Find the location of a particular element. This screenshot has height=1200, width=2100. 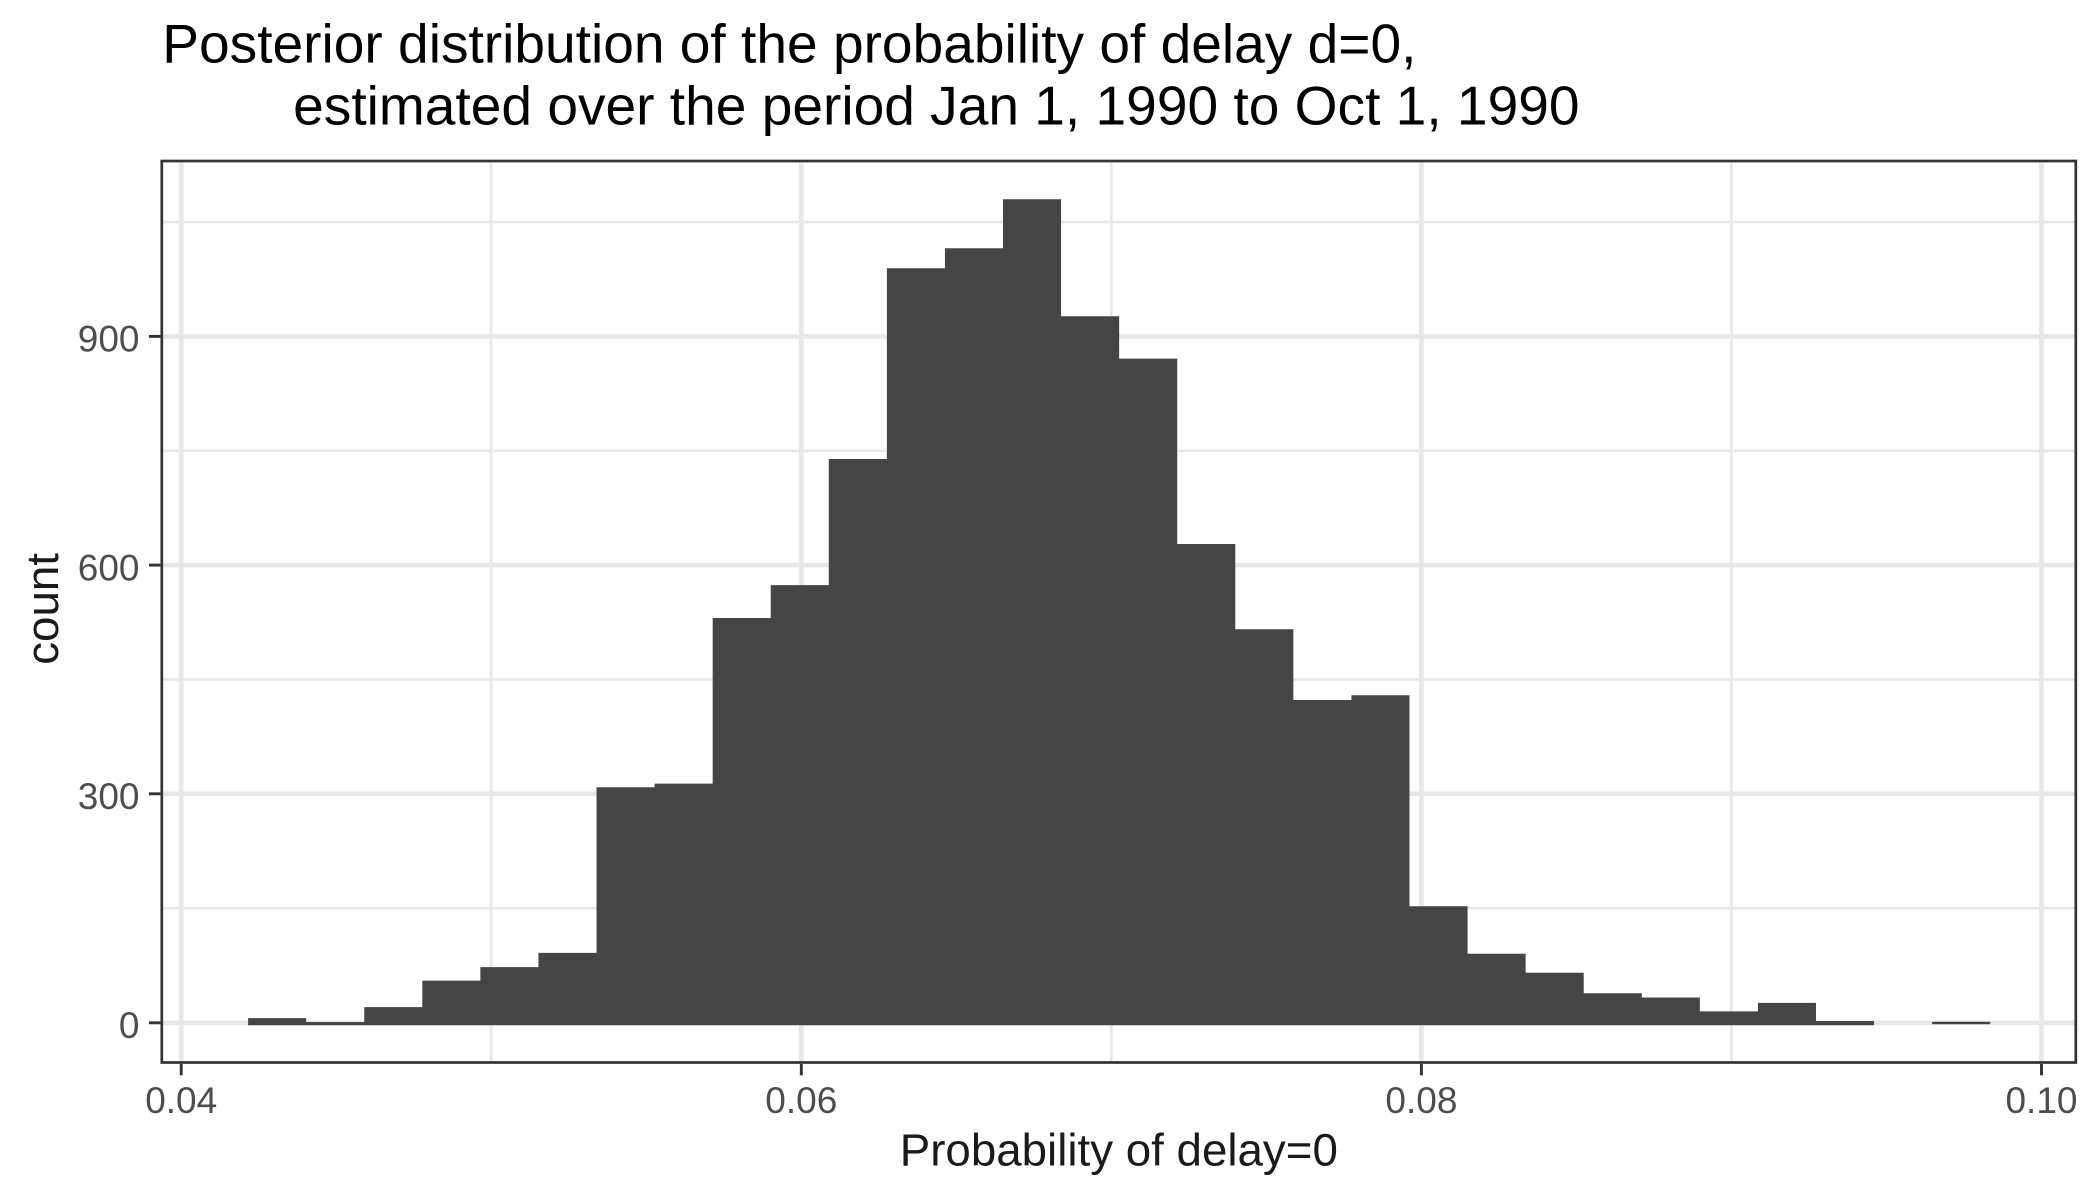

svg-text: Probability of delay=0 is located at coordinates (1119, 1150).